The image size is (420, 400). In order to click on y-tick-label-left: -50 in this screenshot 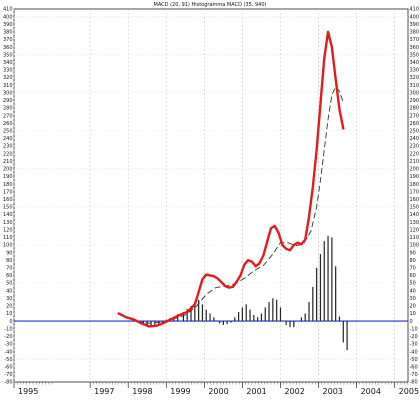, I will do `click(8, 360)`.